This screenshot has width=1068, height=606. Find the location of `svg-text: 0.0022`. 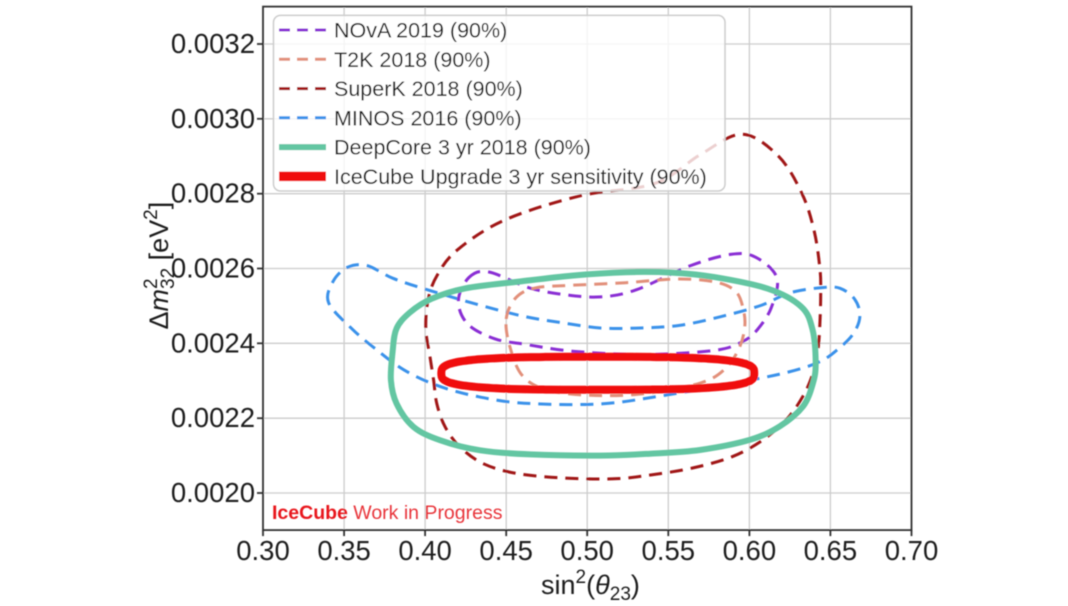

svg-text: 0.0022 is located at coordinates (213, 417).